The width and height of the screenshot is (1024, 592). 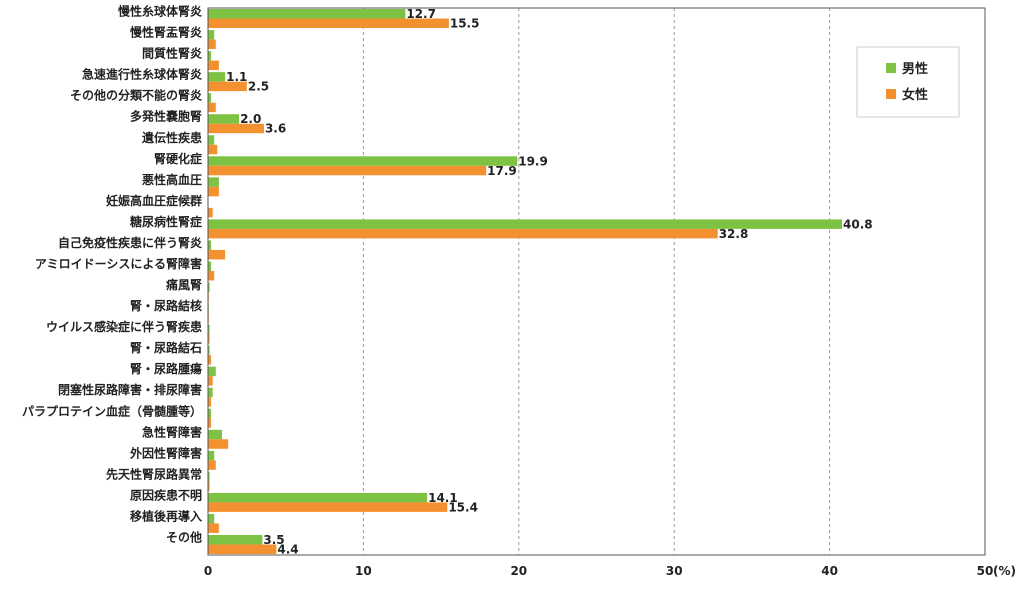 I want to click on data-label: 14.1, so click(x=443, y=498).